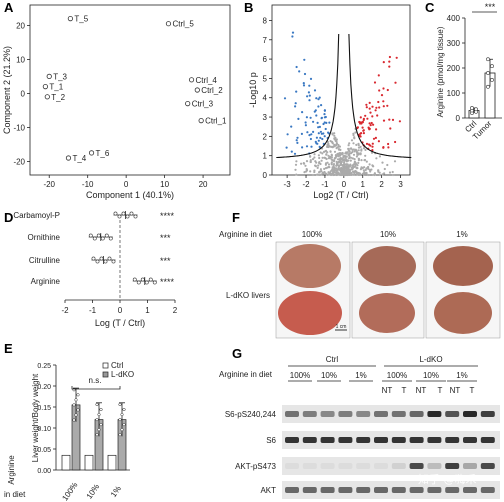  I want to click on panel-g-blot-bg, so click(391, 466).